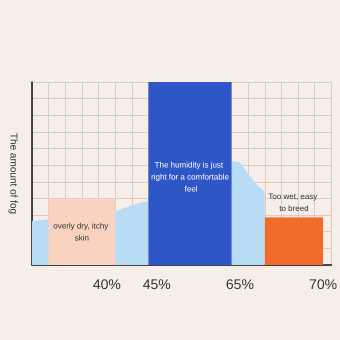 The image size is (340, 340). I want to click on y-axis-title: The amount of fog, so click(13, 173).